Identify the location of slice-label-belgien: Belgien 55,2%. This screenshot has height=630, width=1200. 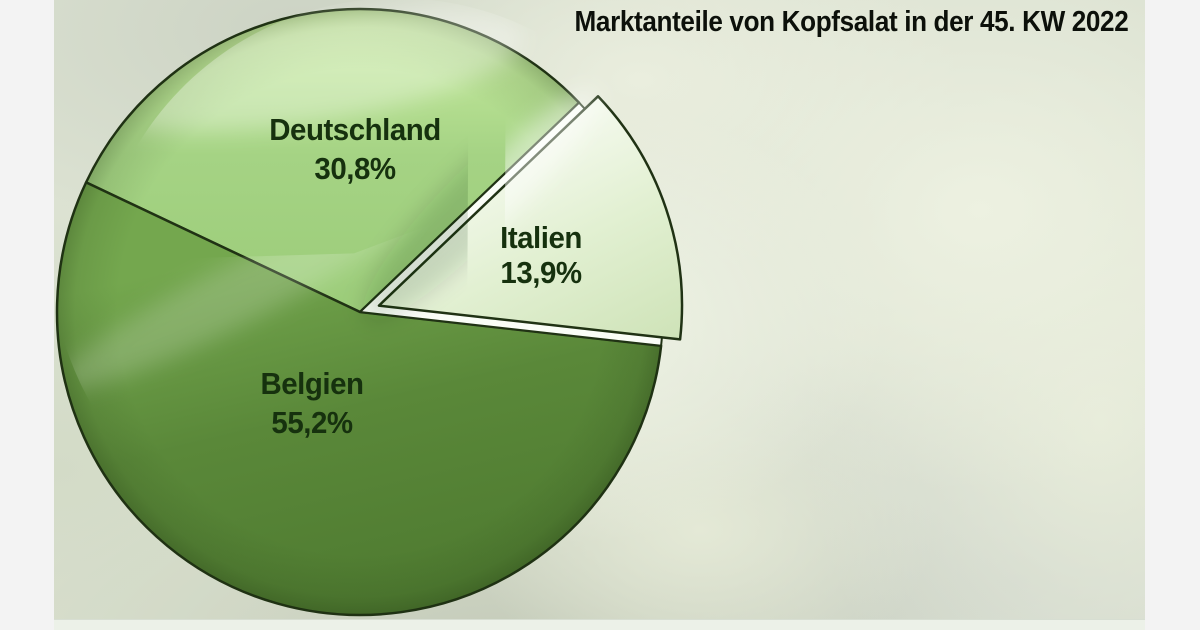
(312, 403).